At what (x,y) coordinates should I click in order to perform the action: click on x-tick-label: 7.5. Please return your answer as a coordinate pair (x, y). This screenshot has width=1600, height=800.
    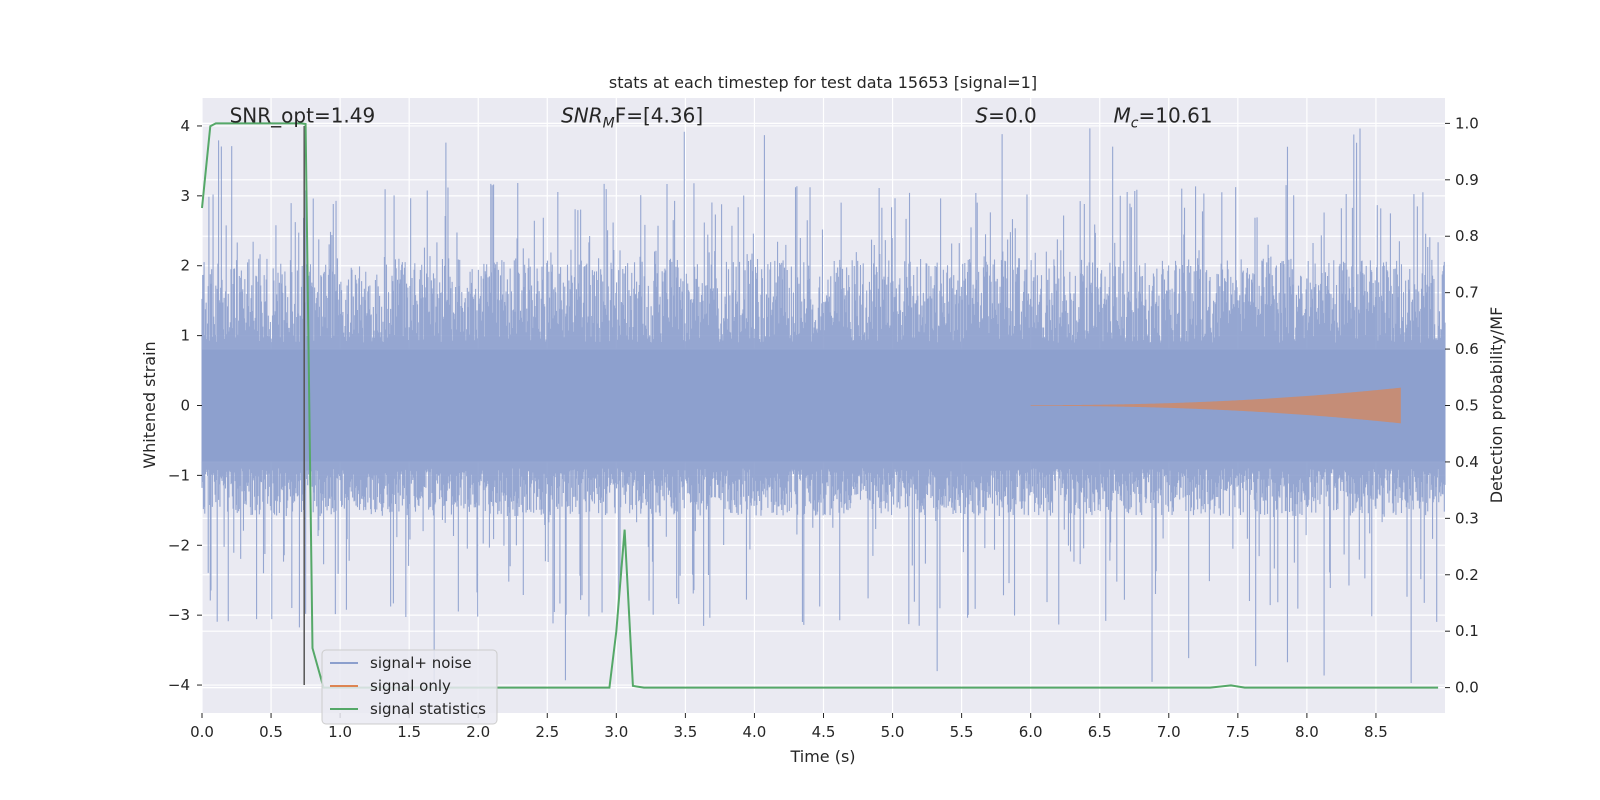
    Looking at the image, I should click on (1238, 732).